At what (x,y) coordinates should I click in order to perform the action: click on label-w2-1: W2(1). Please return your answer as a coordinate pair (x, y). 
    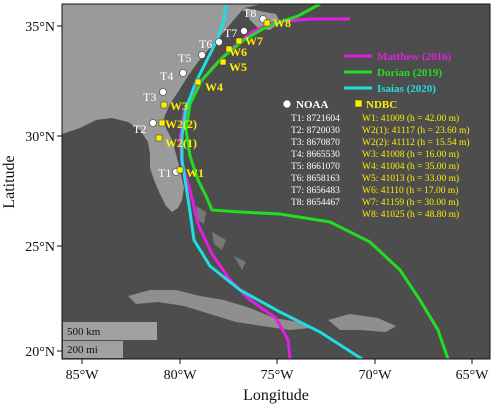
    Looking at the image, I should click on (181, 143).